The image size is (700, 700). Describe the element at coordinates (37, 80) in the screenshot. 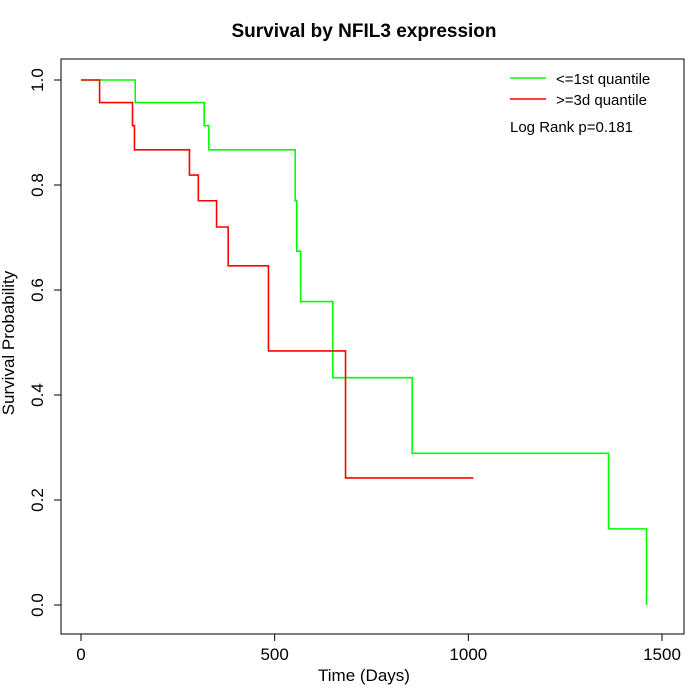

I see `y-tick-label: 1.0` at that location.